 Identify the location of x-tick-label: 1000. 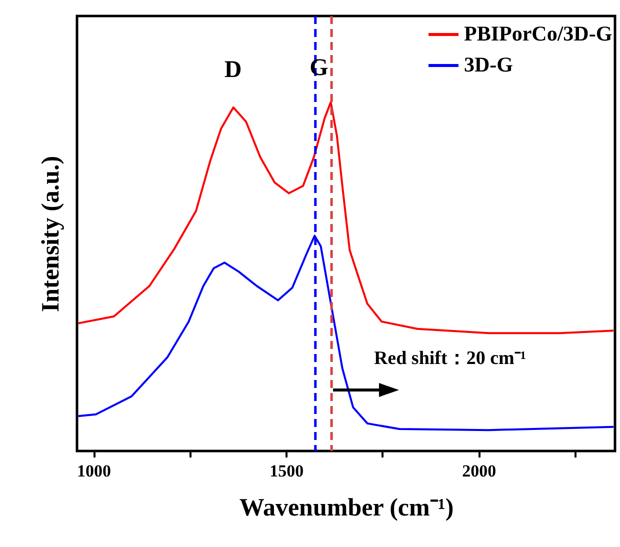
(94, 471).